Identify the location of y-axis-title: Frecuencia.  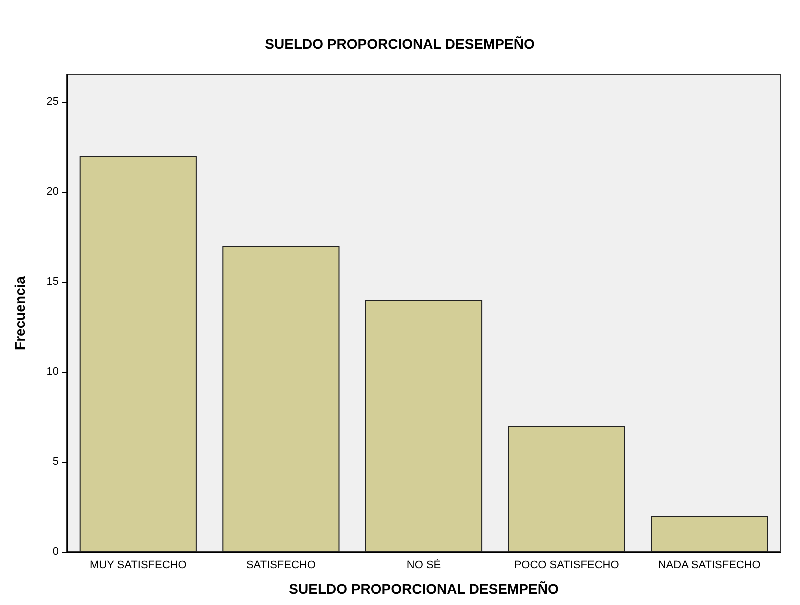
(20, 313).